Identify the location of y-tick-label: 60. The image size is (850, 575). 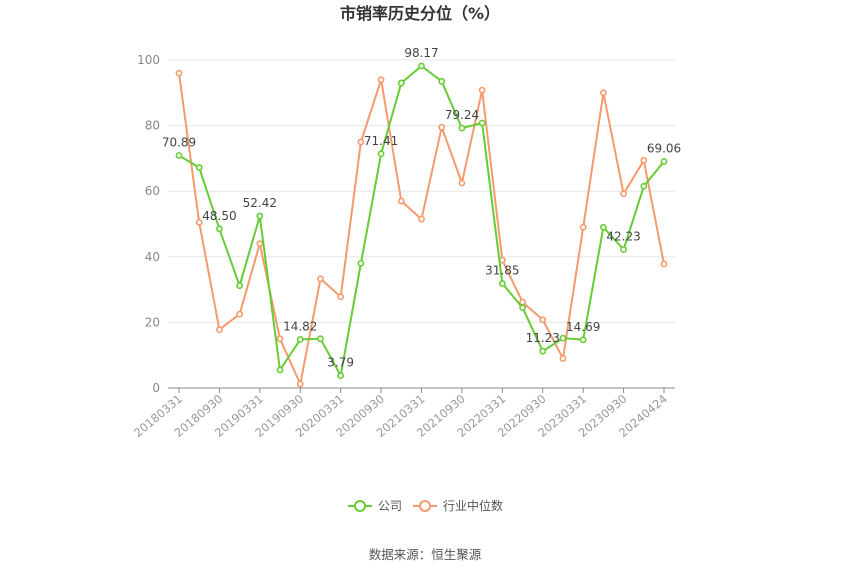
(152, 191).